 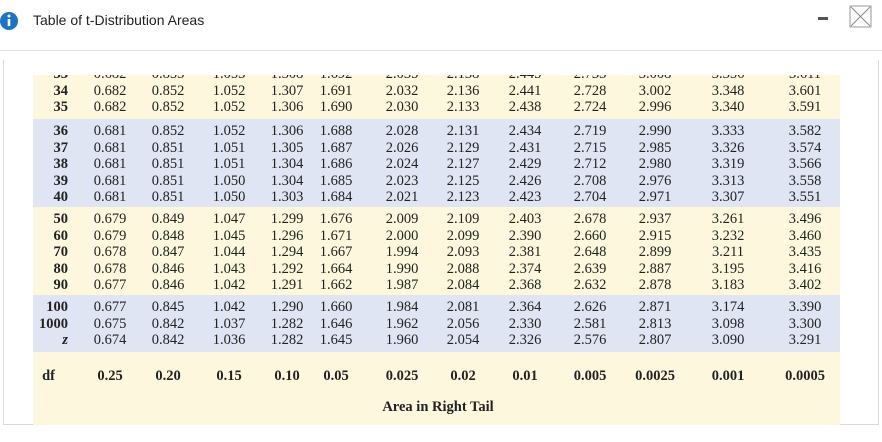 What do you see at coordinates (805, 285) in the screenshot?
I see `table-cell: 3.402` at bounding box center [805, 285].